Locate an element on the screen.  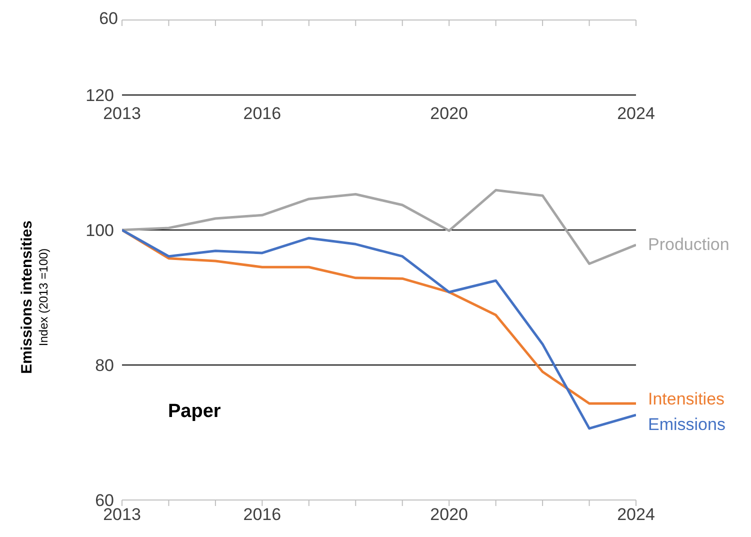
x2-tick-label: 2024 is located at coordinates (636, 113).